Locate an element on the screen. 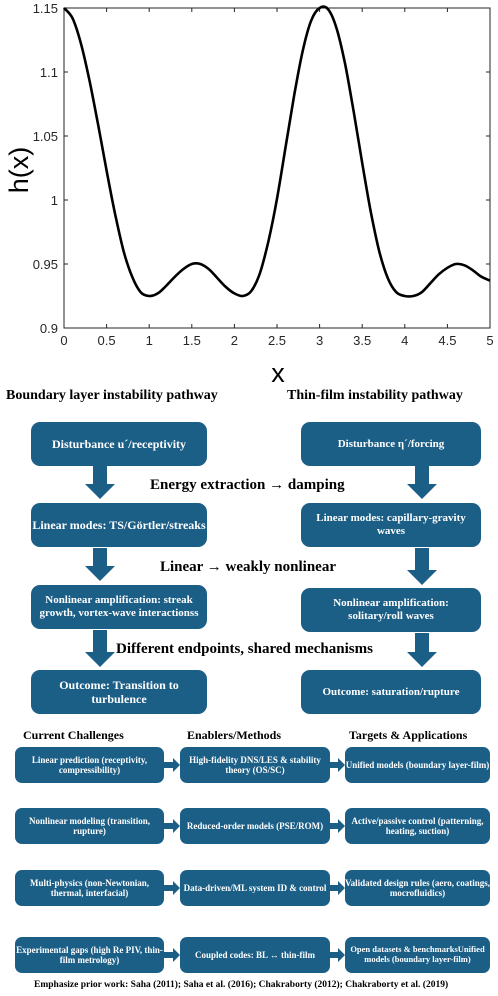 The height and width of the screenshot is (996, 498). y-tick-label: 1.15 is located at coordinates (45, 8).